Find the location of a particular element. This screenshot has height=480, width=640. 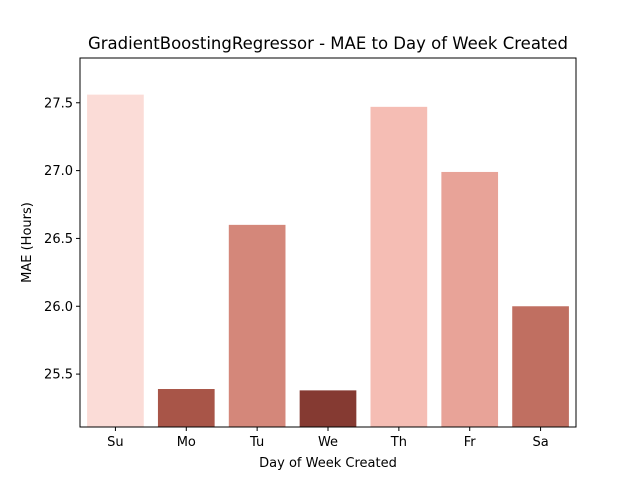

bar-we is located at coordinates (328, 408).